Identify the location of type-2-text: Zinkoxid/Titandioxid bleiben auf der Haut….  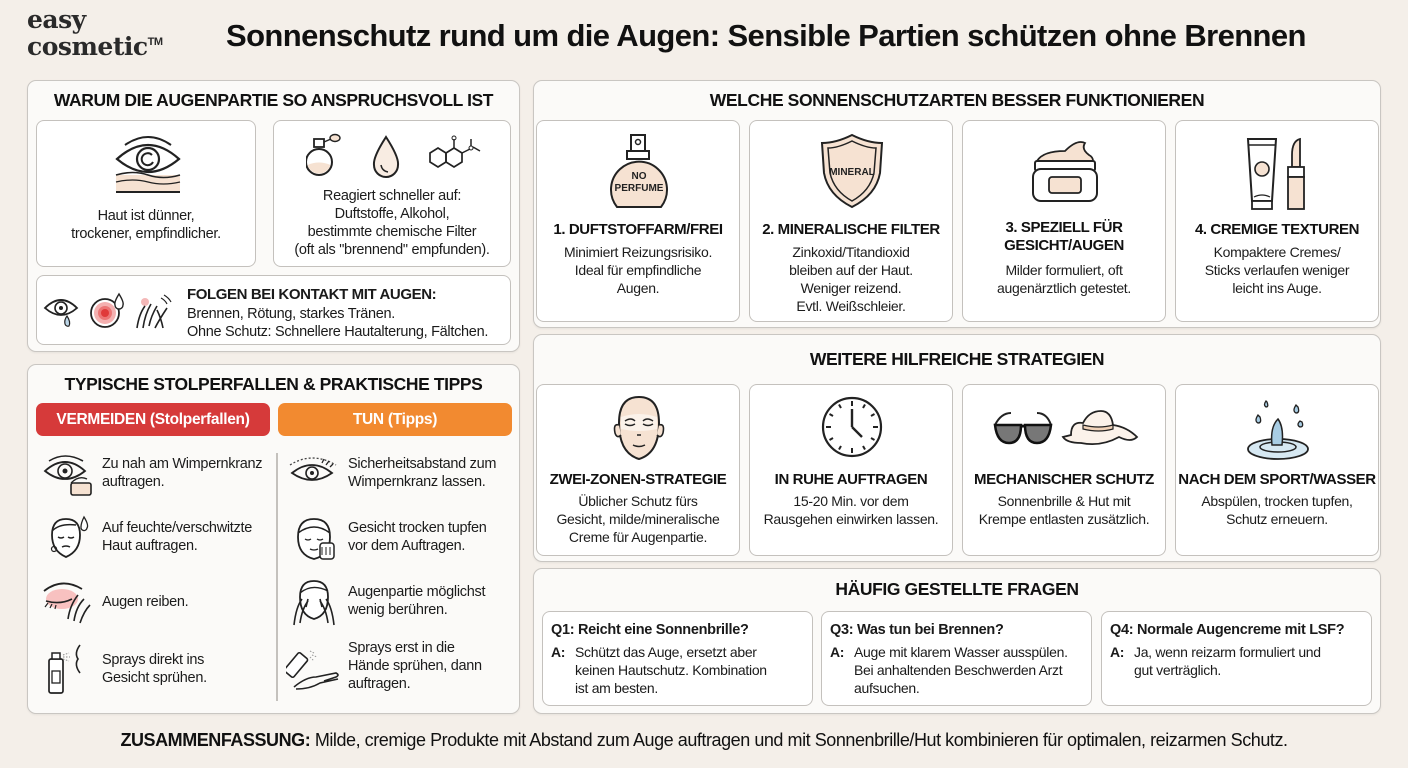
(851, 279).